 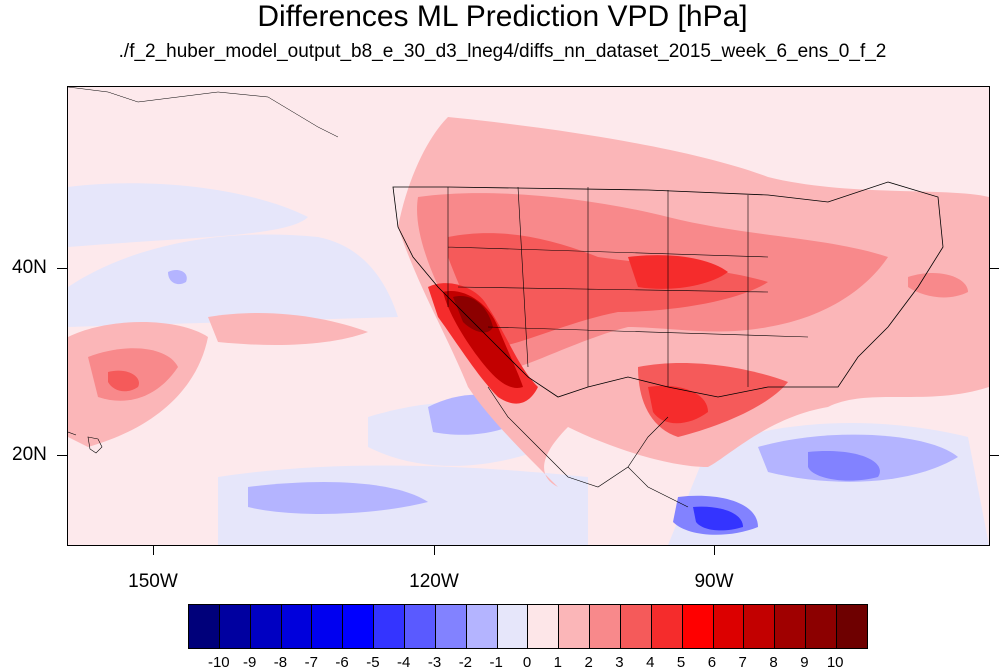 I want to click on colorbar-tick-label: -10, so click(x=218, y=662).